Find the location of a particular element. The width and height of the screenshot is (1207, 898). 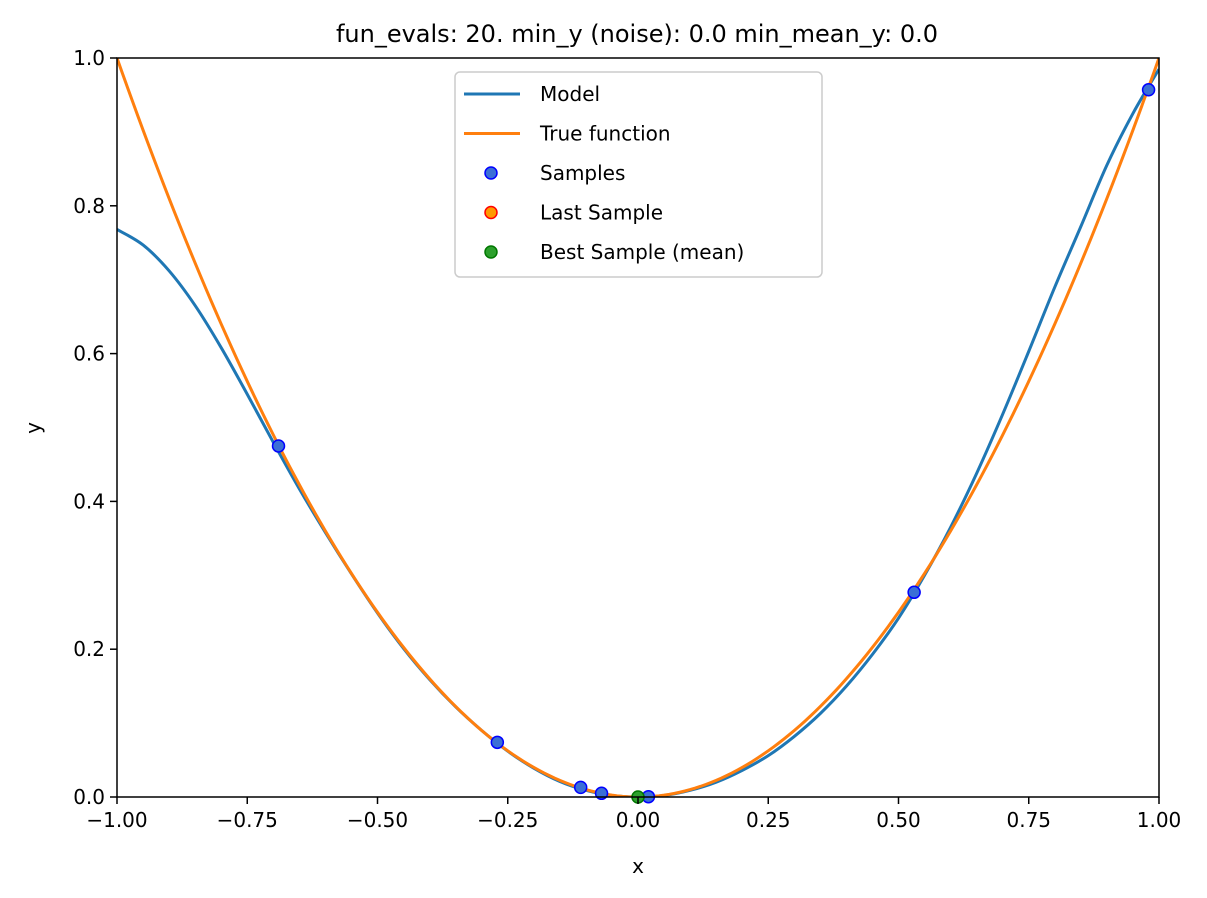

legend-label: Samples is located at coordinates (582, 173).